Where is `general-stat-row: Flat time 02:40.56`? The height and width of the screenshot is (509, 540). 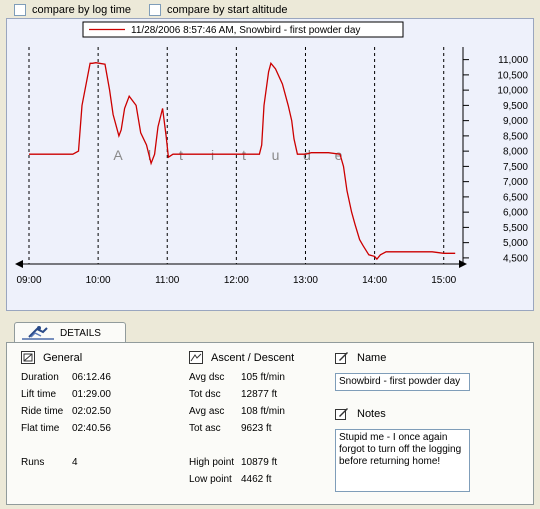
general-stat-row: Flat time 02:40.56 is located at coordinates (66, 428).